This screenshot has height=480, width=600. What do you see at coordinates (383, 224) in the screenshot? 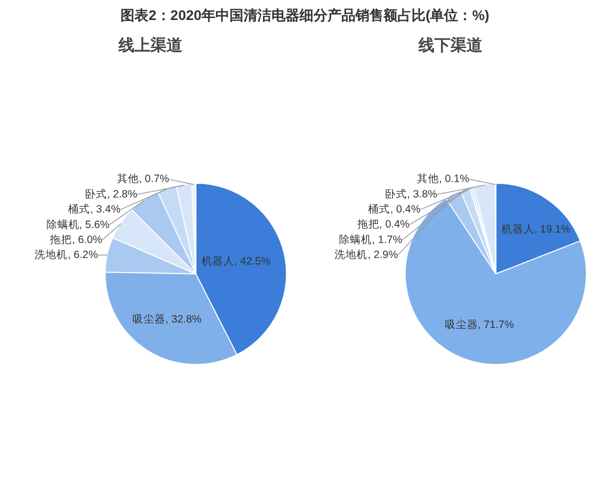
I see `slice-label: 拖把, 0.4%` at bounding box center [383, 224].